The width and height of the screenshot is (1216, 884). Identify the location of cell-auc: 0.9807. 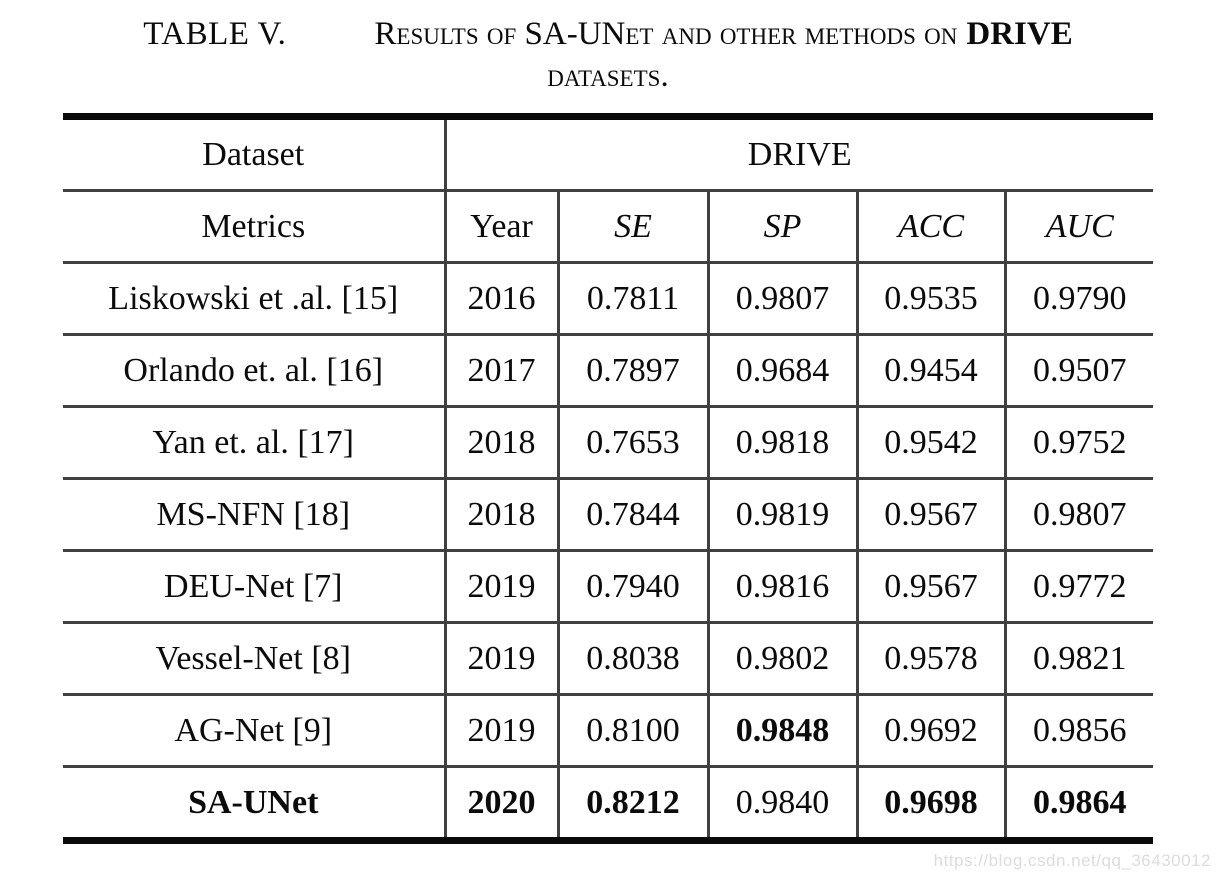
(1078, 514).